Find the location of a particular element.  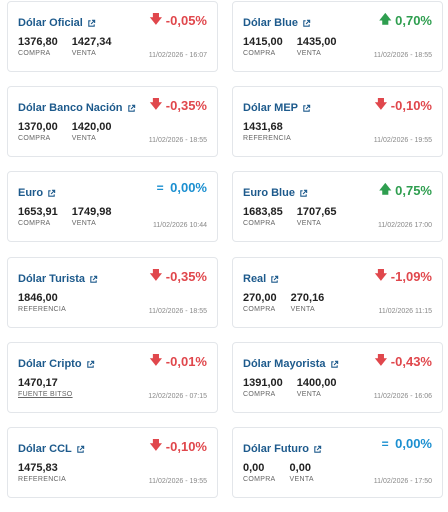

rate-change: = 0,00% is located at coordinates (180, 187).